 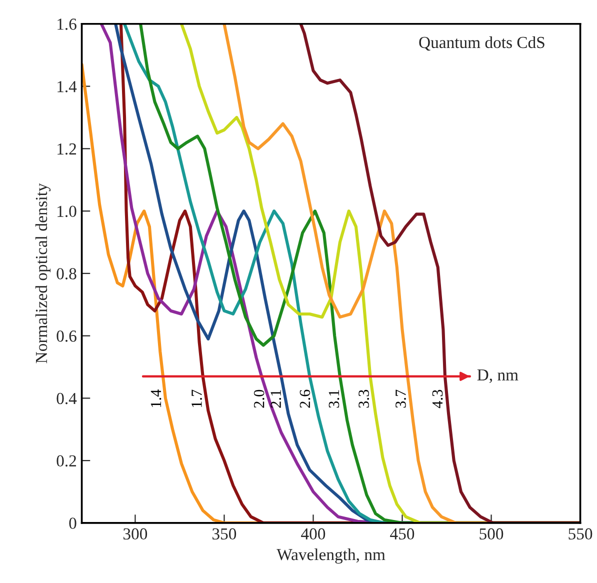 I want to click on x-tick-label: 500, so click(x=492, y=534).